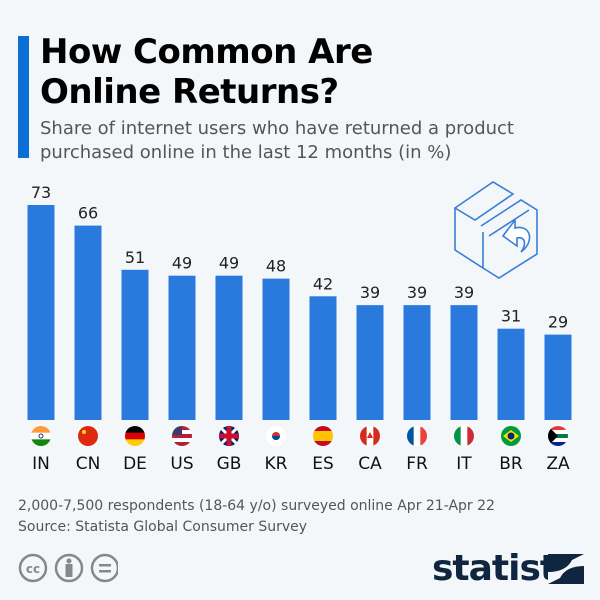 The width and height of the screenshot is (600, 600). Describe the element at coordinates (417, 292) in the screenshot. I see `data-label-FR: 39` at that location.